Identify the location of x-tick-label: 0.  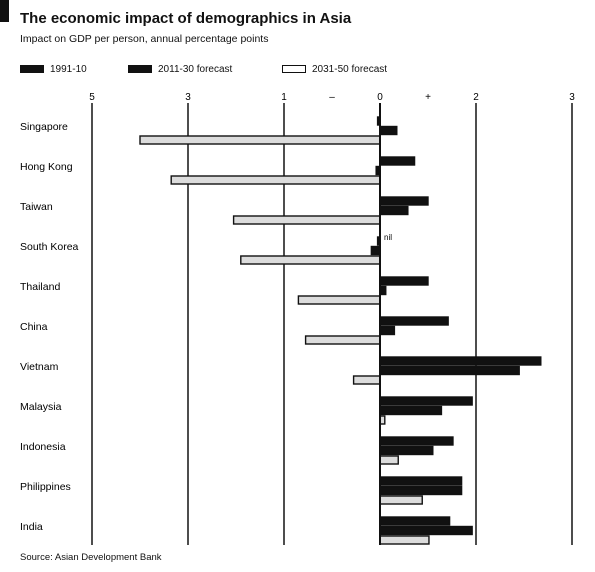
(380, 97).